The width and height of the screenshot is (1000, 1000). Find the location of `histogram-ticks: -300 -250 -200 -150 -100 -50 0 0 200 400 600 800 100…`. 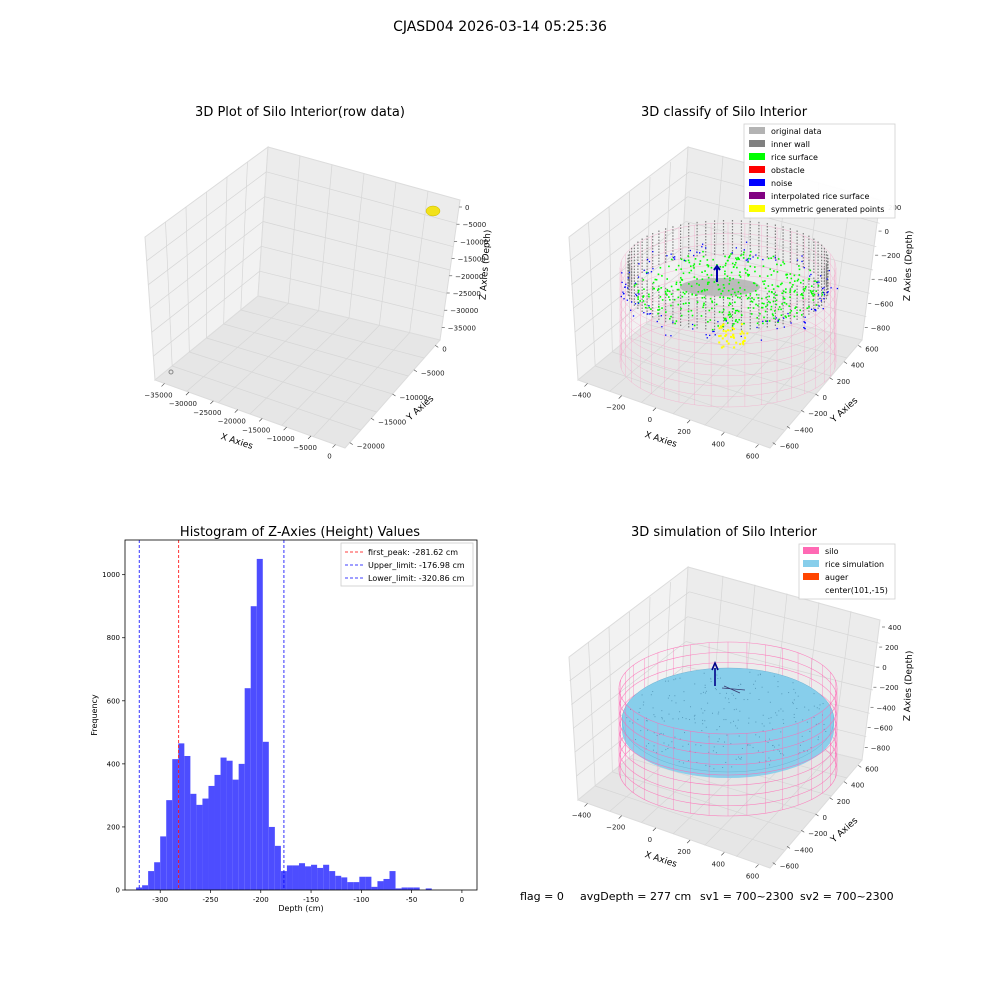

histogram-ticks: -300 -250 -200 -150 -100 -50 0 0 200 400 600 800 100… is located at coordinates (283, 737).